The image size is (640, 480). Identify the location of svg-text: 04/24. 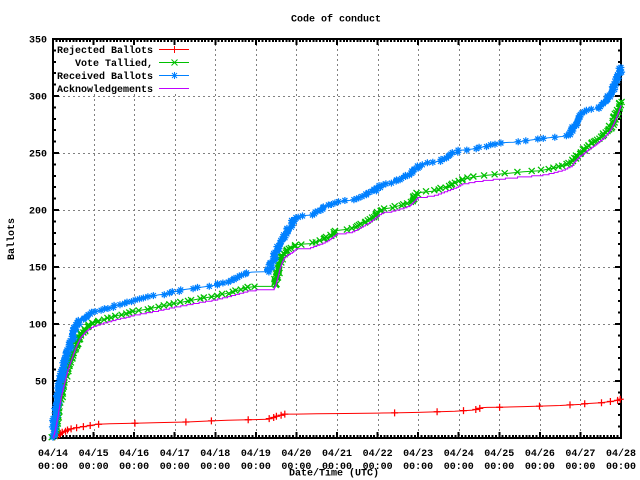
(459, 454).